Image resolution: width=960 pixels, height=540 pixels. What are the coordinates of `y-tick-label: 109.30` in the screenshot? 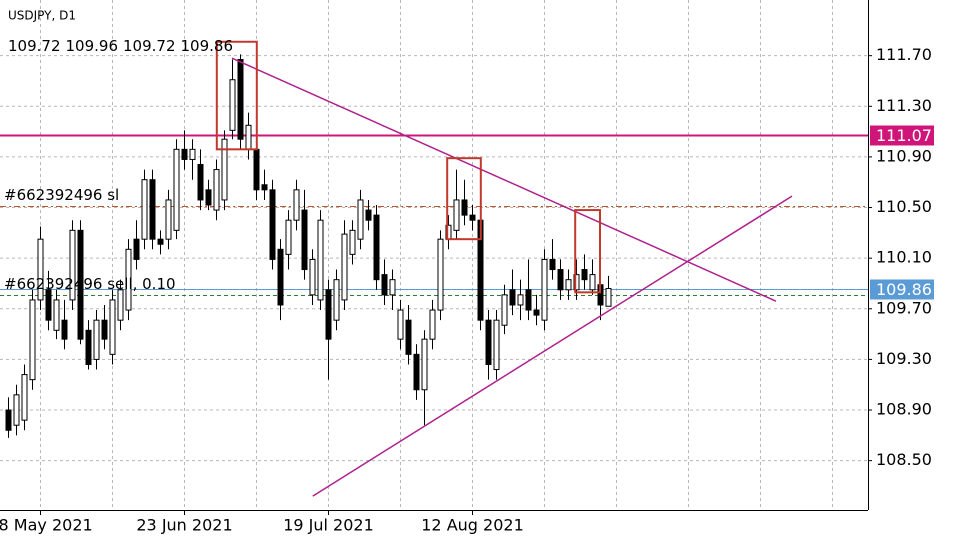 It's located at (904, 358).